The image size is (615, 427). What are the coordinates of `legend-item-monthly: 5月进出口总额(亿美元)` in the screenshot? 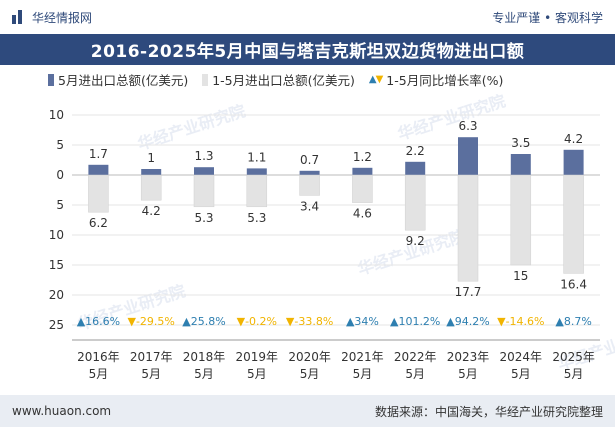 It's located at (118, 79).